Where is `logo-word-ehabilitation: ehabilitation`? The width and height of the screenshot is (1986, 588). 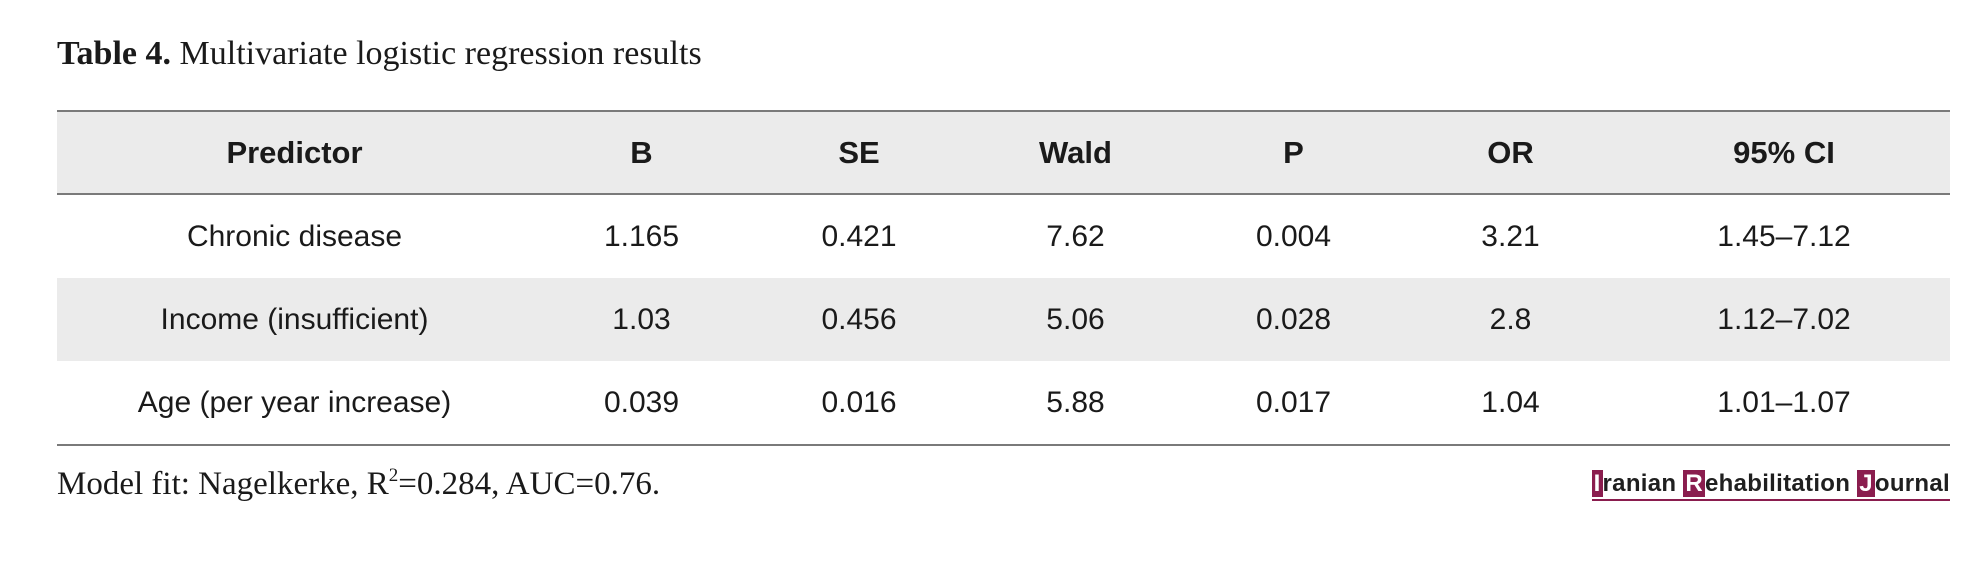
logo-word-ehabilitation: ehabilitation is located at coordinates (1781, 483).